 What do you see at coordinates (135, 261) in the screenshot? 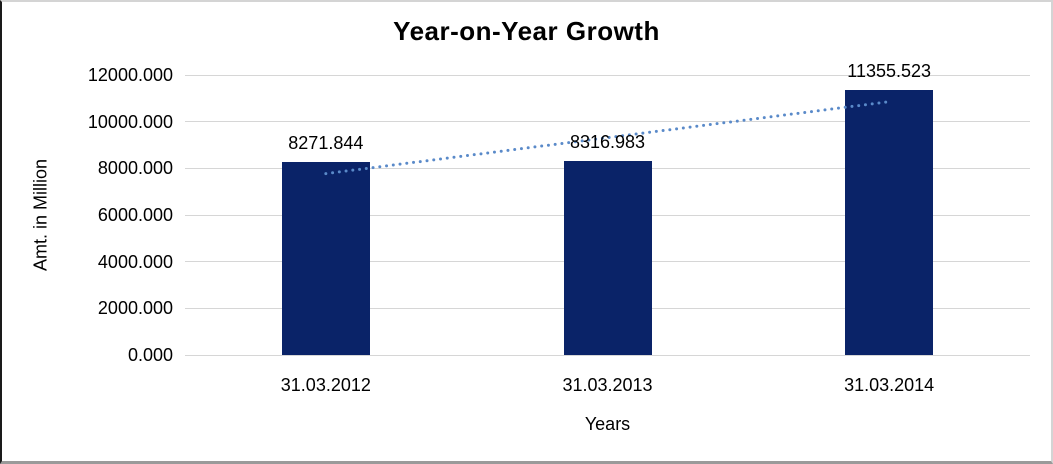
I see `y-tick-label: 4000.000` at bounding box center [135, 261].